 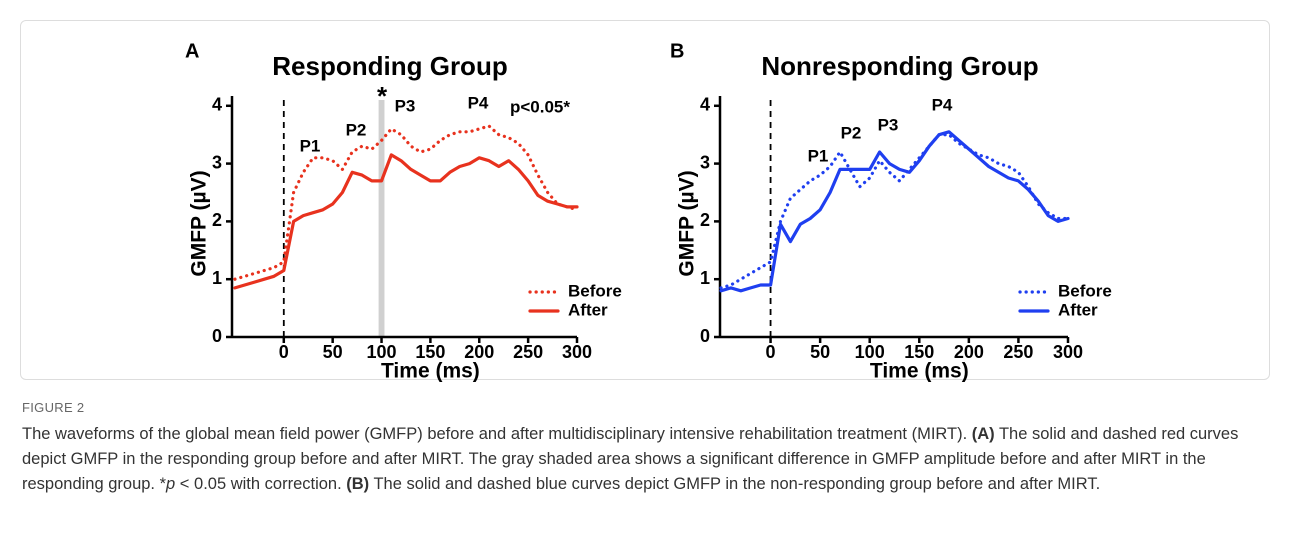 What do you see at coordinates (53, 407) in the screenshot?
I see `figure-label: FIGURE 2` at bounding box center [53, 407].